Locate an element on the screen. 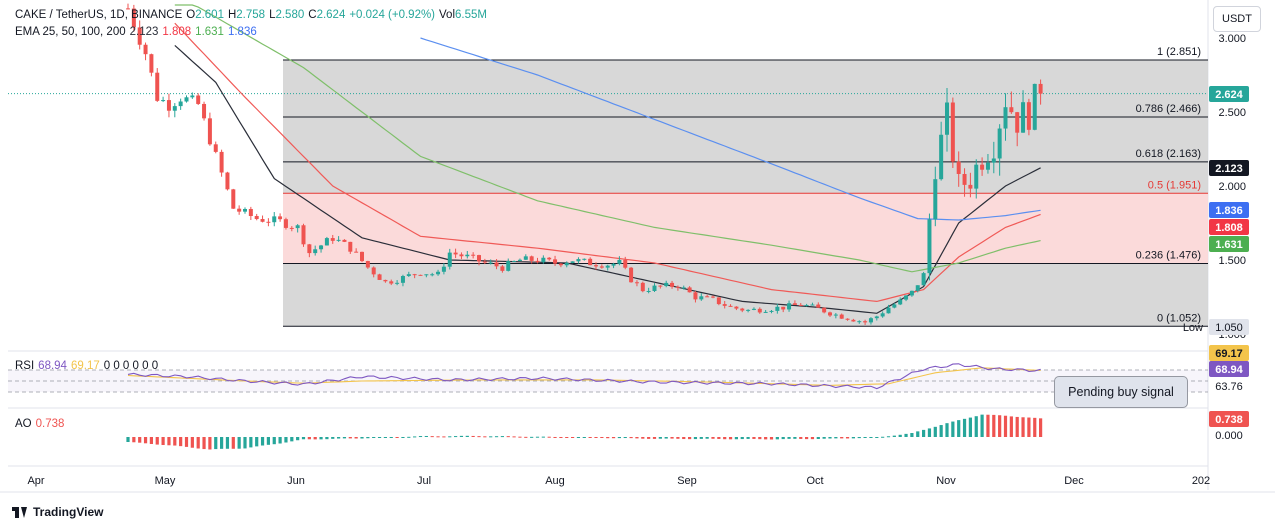 The image size is (1275, 528). ema-legend: EMA 25, 50, 100, 200 2.123 1.808 1.631 1.836 is located at coordinates (138, 32).